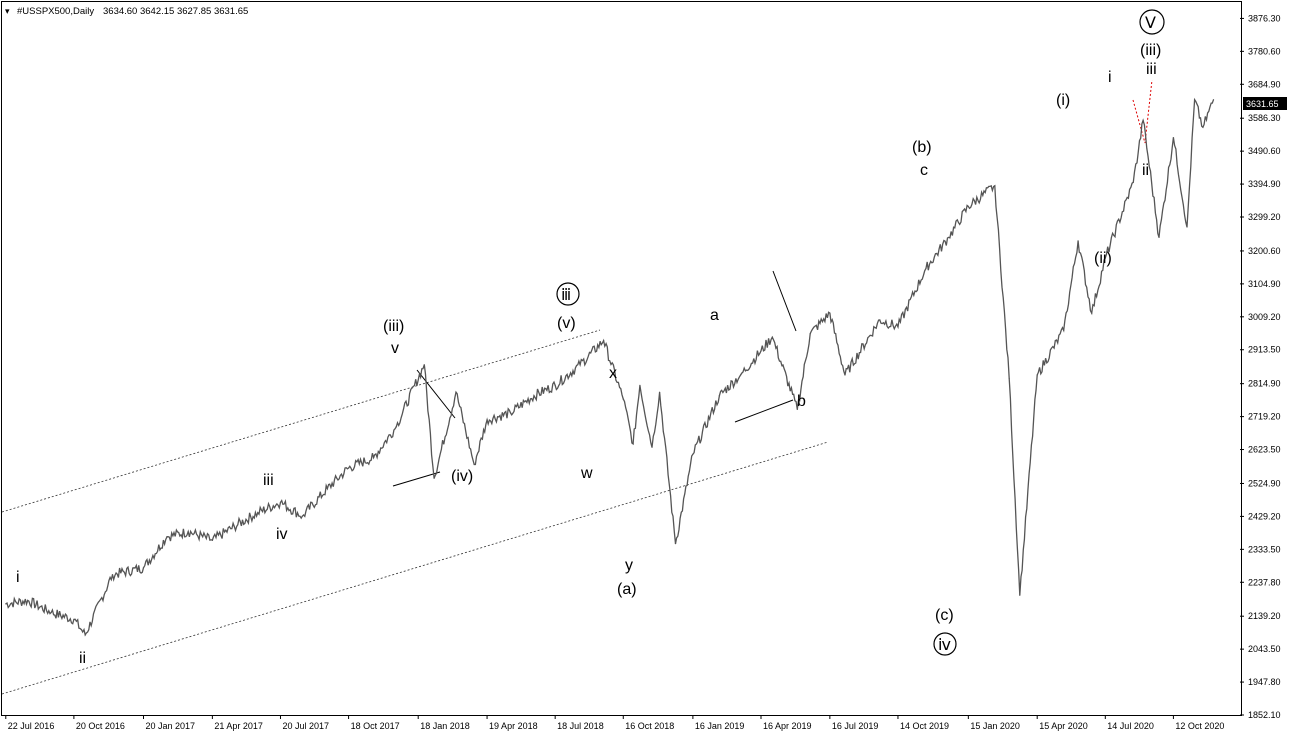  I want to click on x-tick-label: 14 Oct 2019, so click(924, 726).